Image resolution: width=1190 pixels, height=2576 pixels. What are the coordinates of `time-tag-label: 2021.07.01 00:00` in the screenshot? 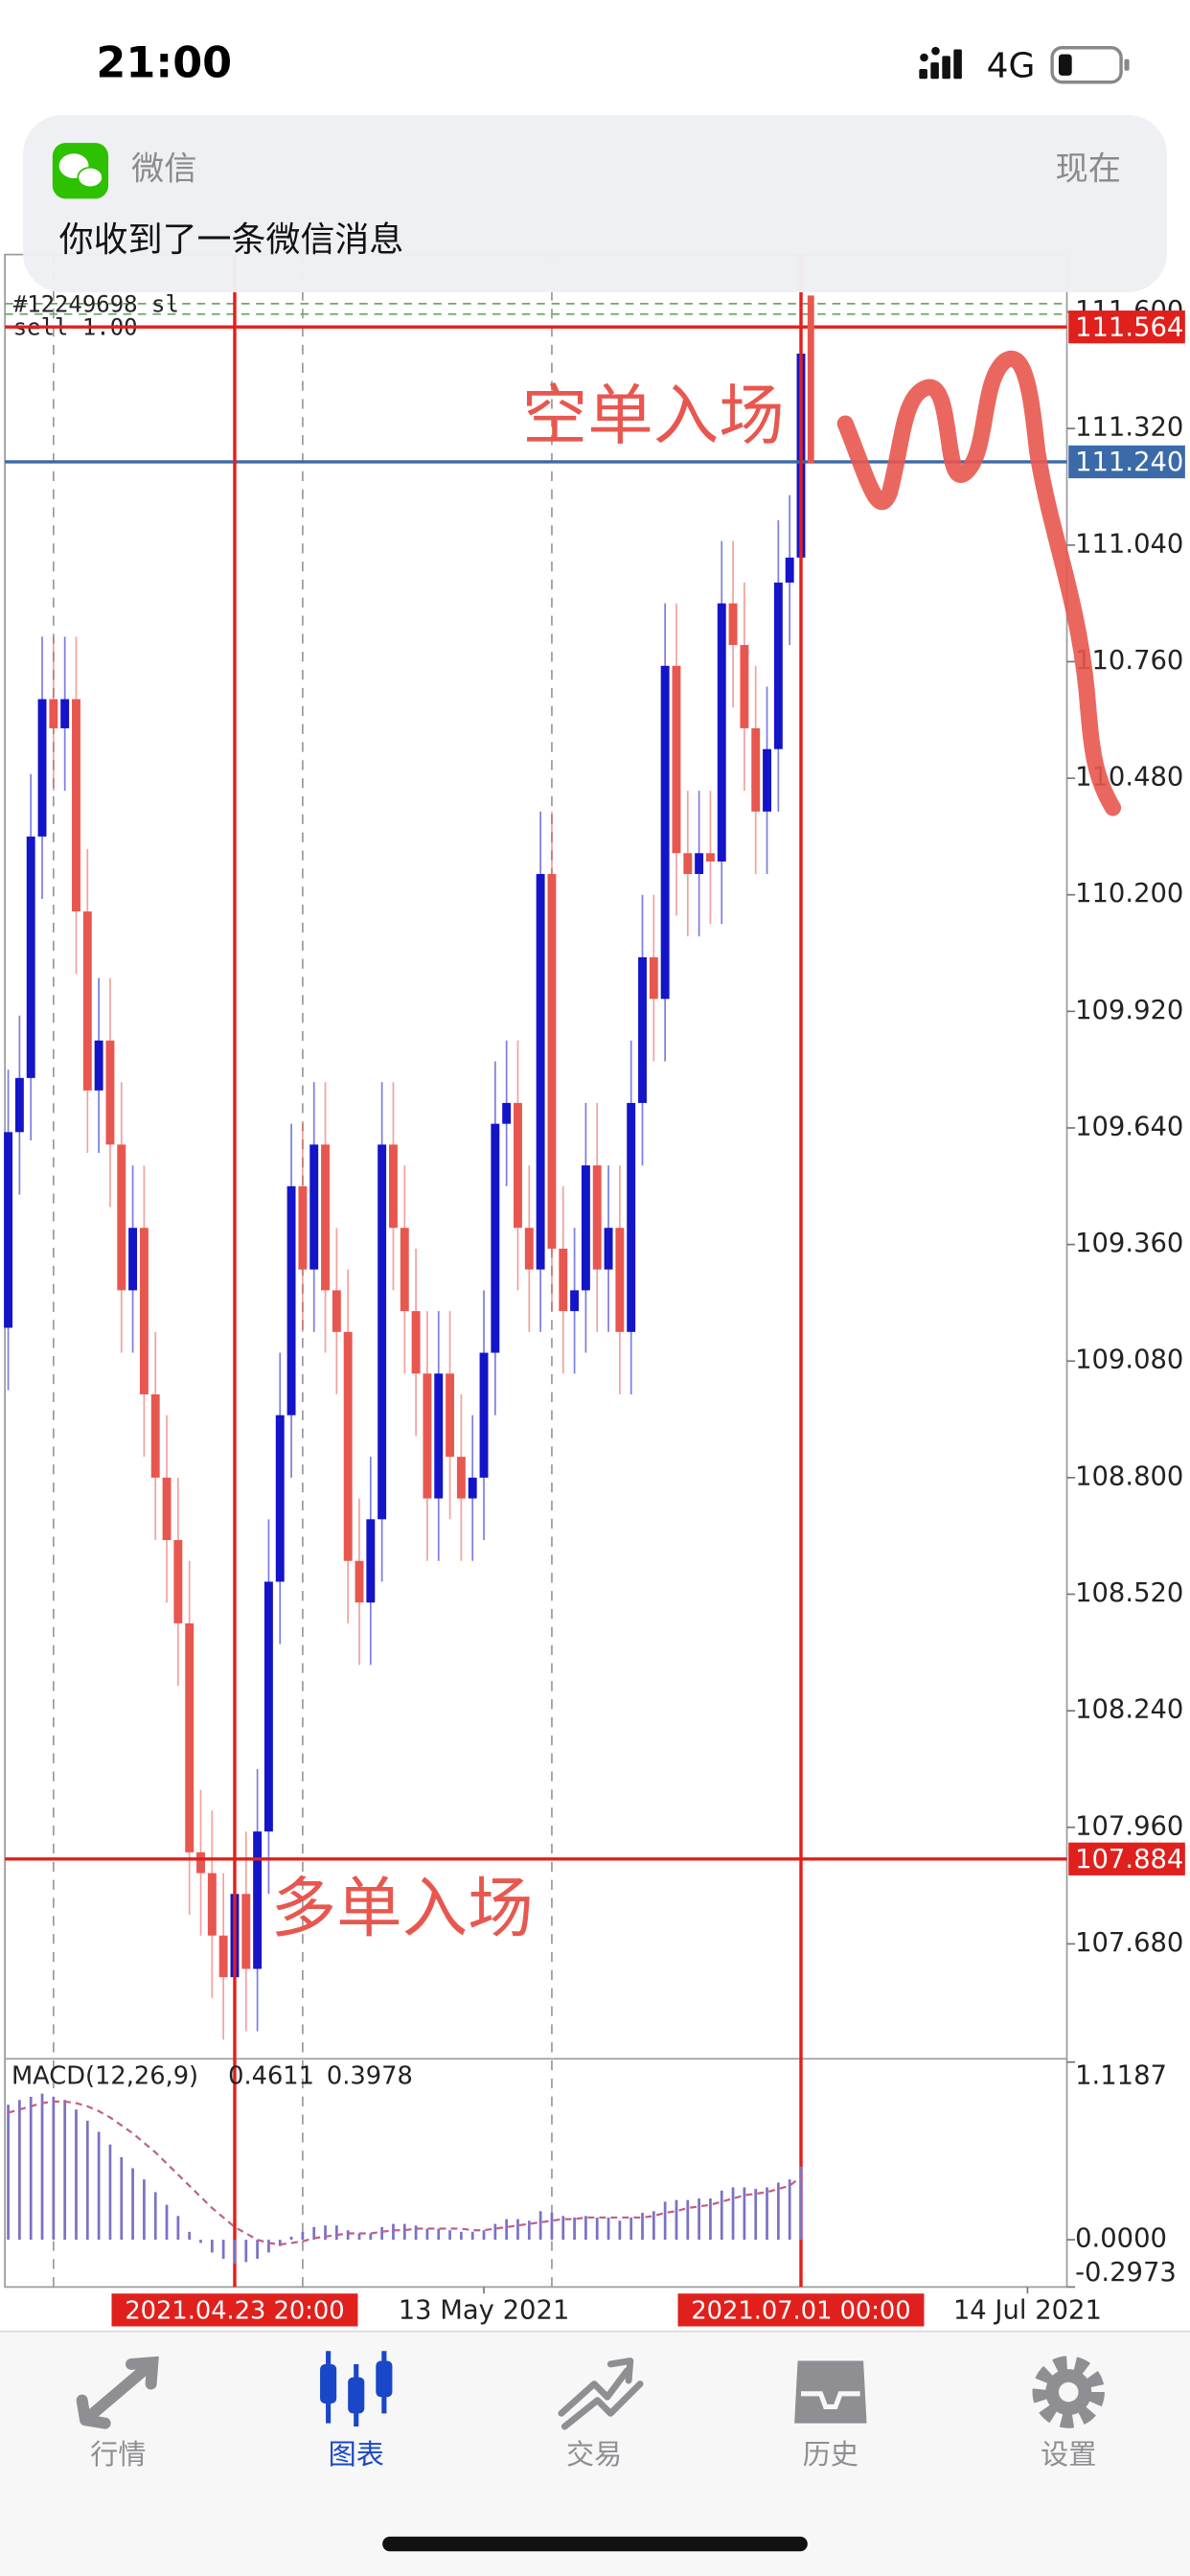 It's located at (801, 2311).